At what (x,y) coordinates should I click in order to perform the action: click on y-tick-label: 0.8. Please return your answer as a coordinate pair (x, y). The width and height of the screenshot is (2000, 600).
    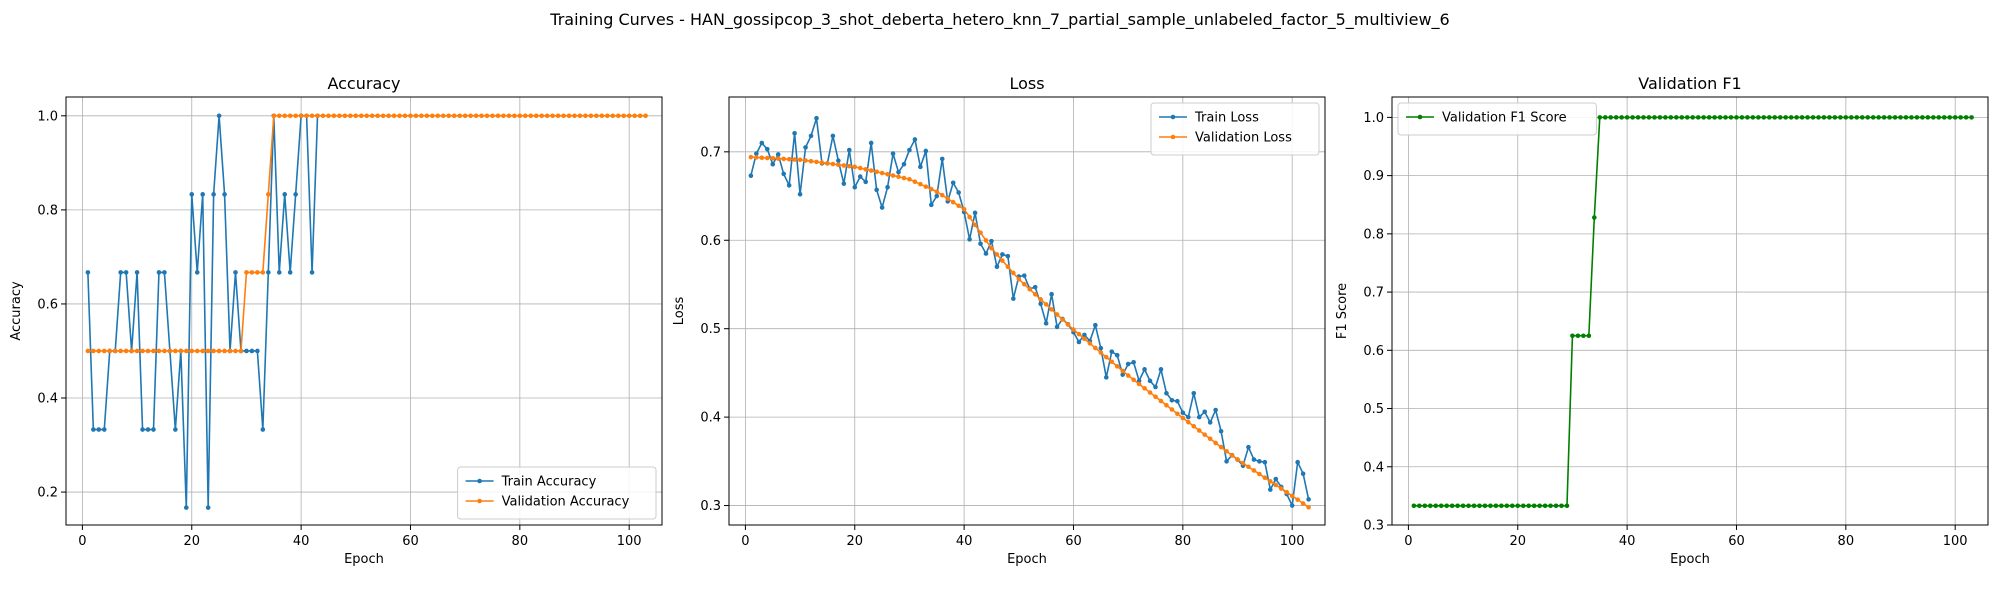
    Looking at the image, I should click on (47, 210).